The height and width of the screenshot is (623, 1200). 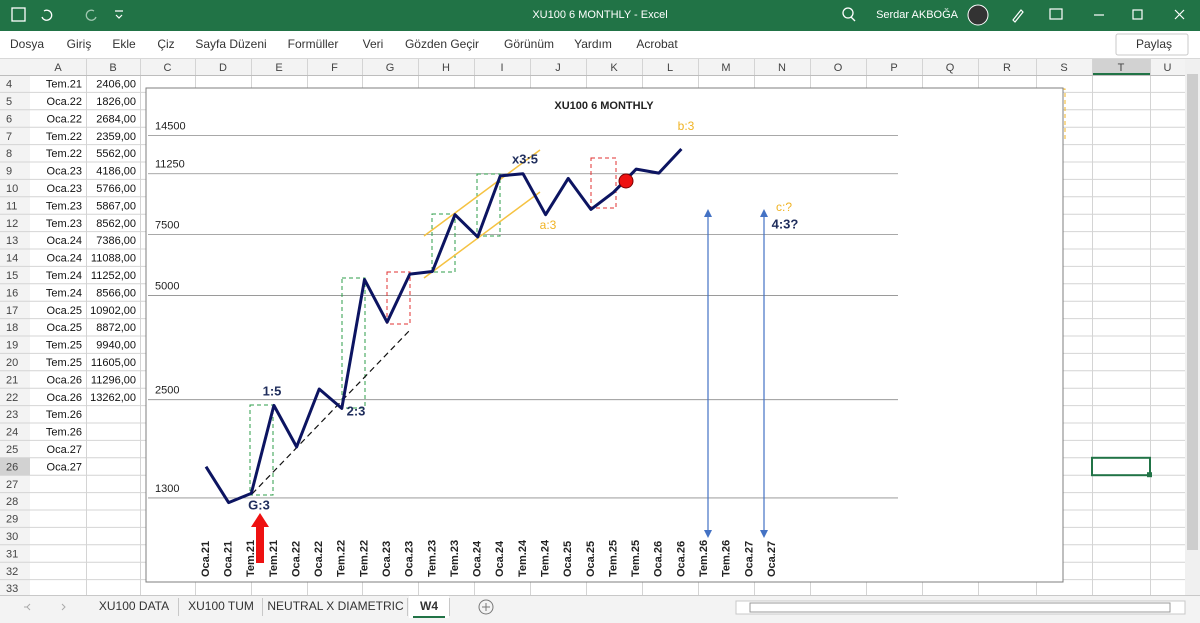 I want to click on column-header: S, so click(x=1063, y=68).